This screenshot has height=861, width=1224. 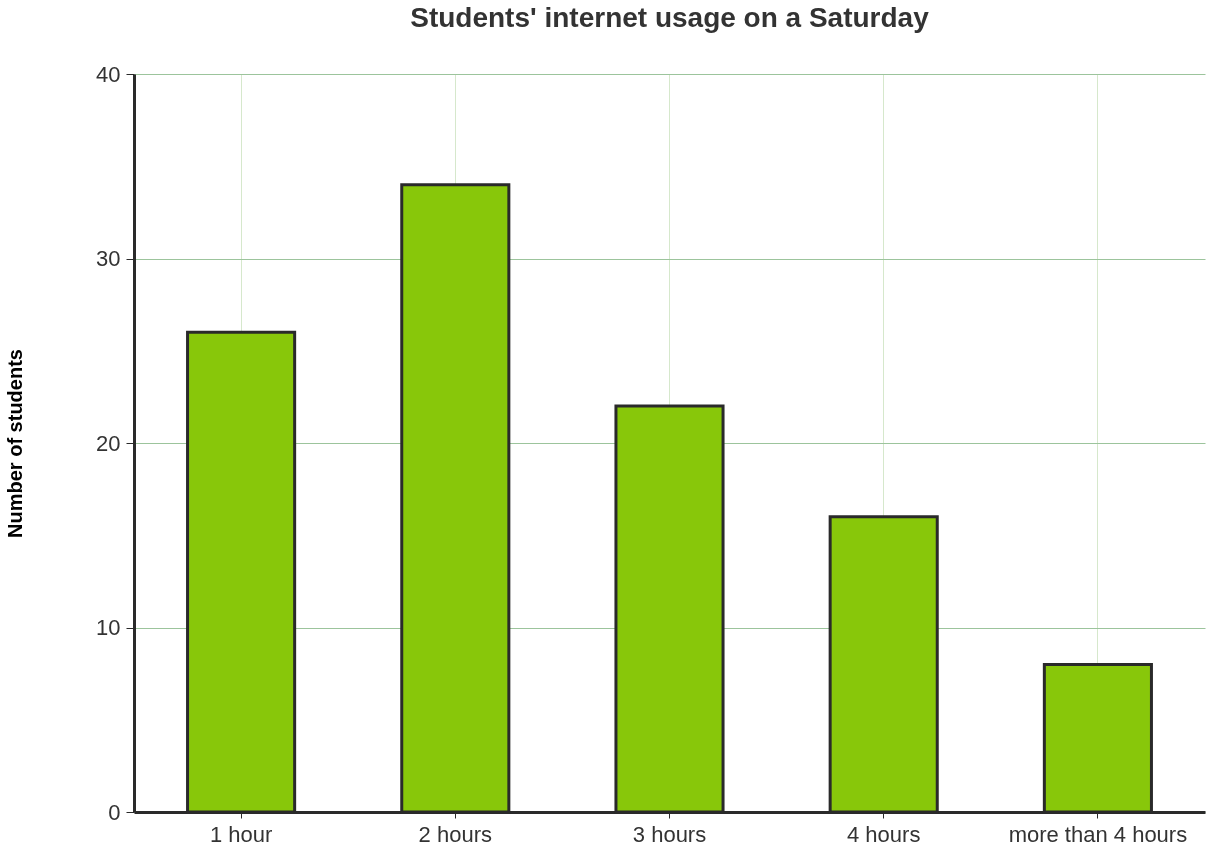 I want to click on x-tick-label: more than 4 hours, so click(x=1098, y=834).